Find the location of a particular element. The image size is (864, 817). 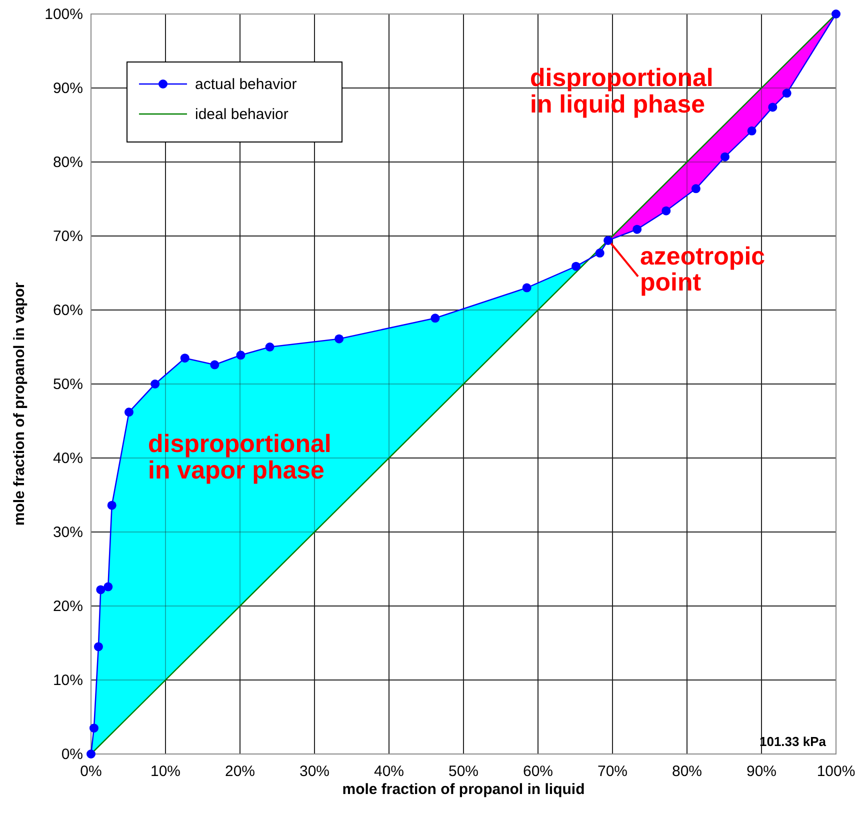

legend-label: ideal behavior is located at coordinates (241, 114).